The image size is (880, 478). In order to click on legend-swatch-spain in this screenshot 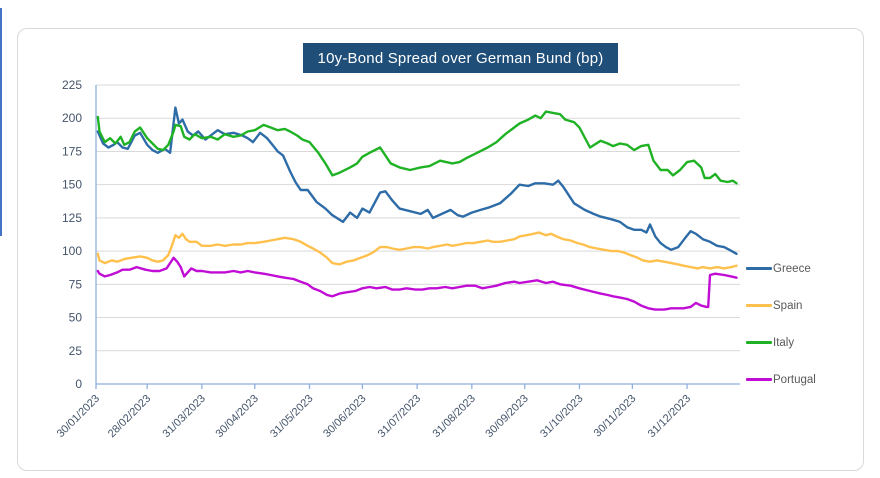, I will do `click(759, 305)`.